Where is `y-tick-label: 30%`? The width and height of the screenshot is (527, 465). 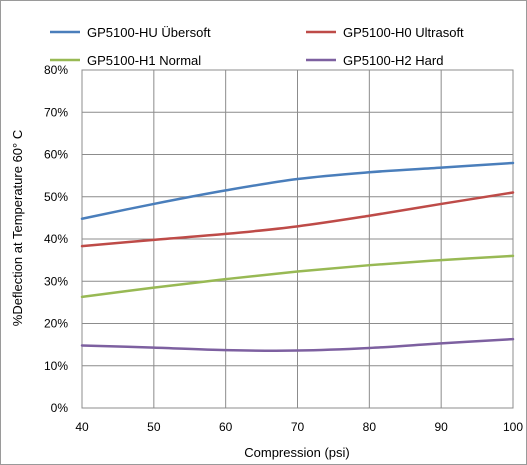
y-tick-label: 30% is located at coordinates (56, 281).